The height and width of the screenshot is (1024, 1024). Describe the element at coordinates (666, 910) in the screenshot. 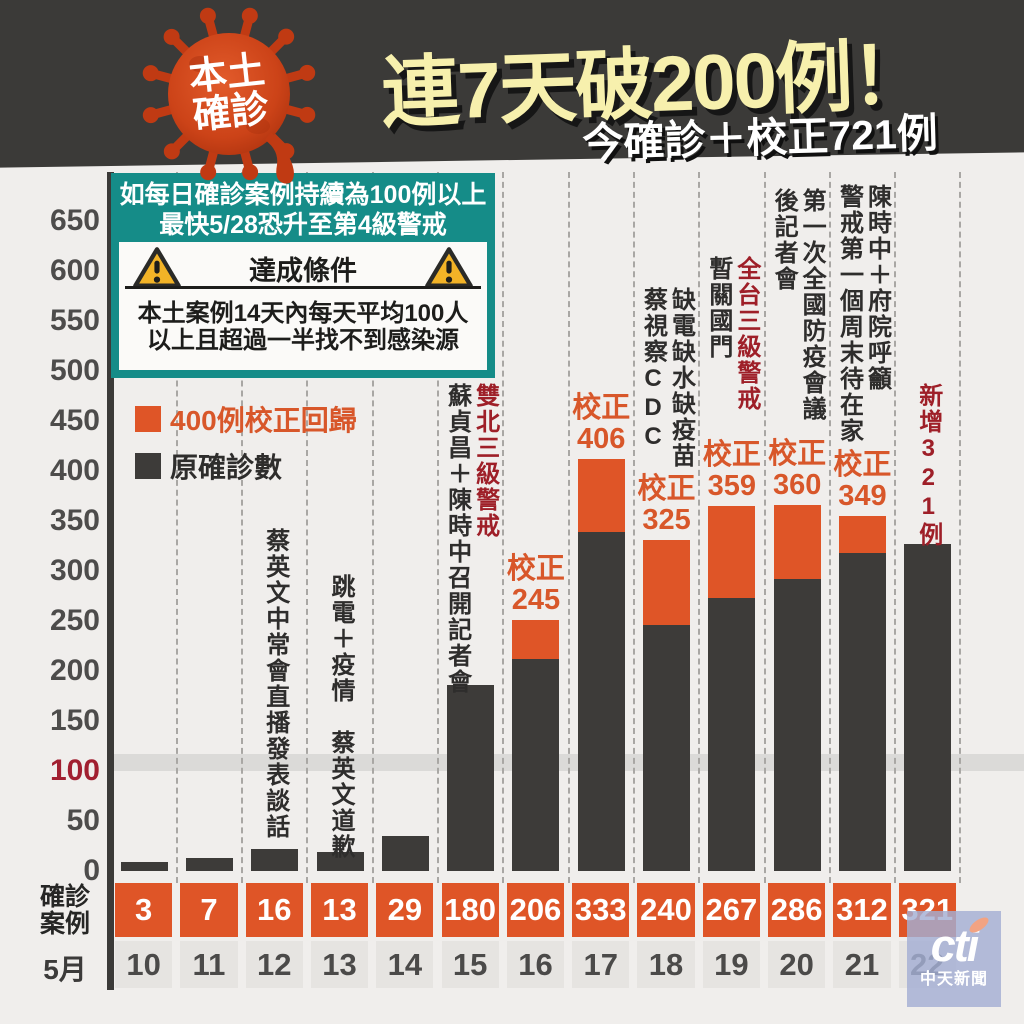

I see `case-count-cell: 240` at that location.